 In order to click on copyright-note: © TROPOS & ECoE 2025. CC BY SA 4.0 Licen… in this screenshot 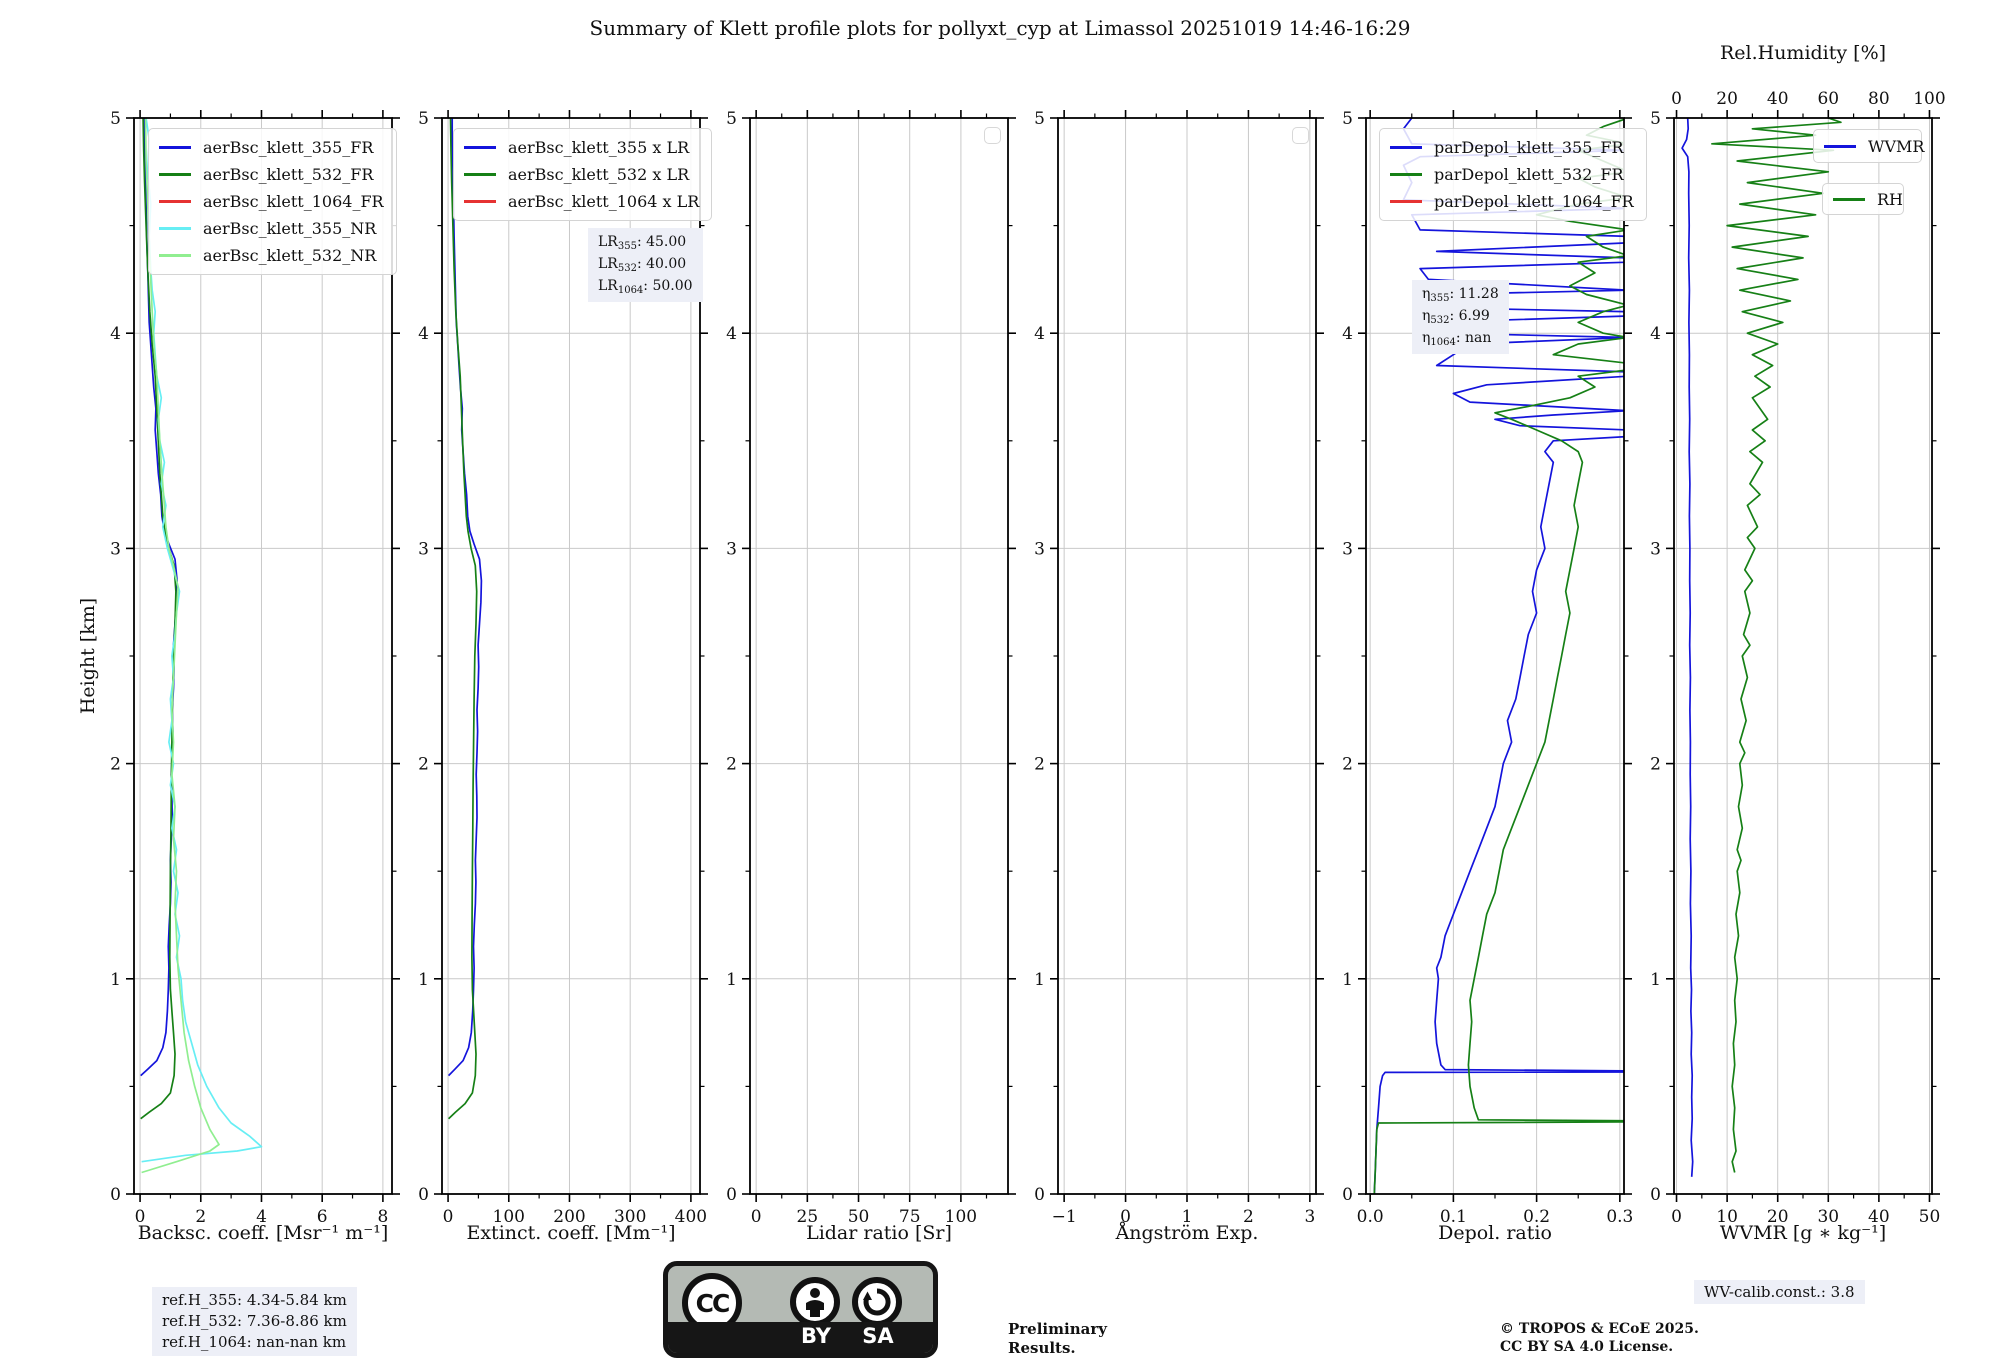, I will do `click(1599, 1338)`.